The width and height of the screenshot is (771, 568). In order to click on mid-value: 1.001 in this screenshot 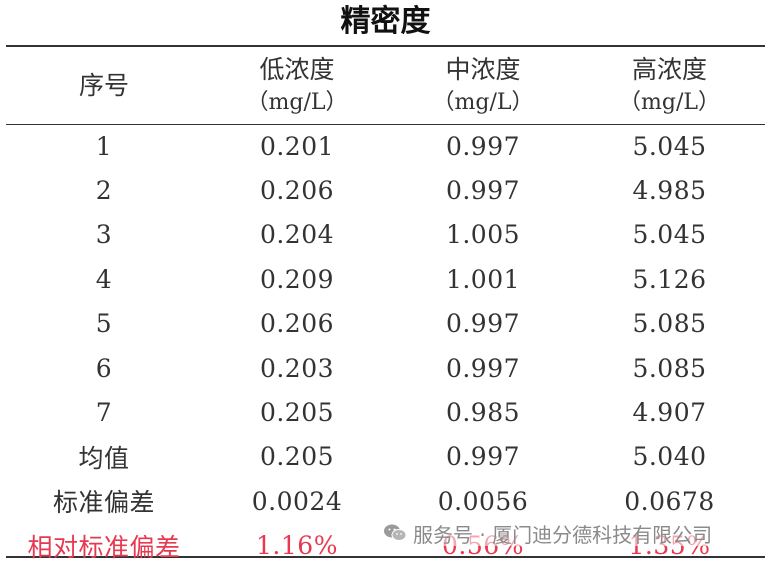, I will do `click(483, 279)`.